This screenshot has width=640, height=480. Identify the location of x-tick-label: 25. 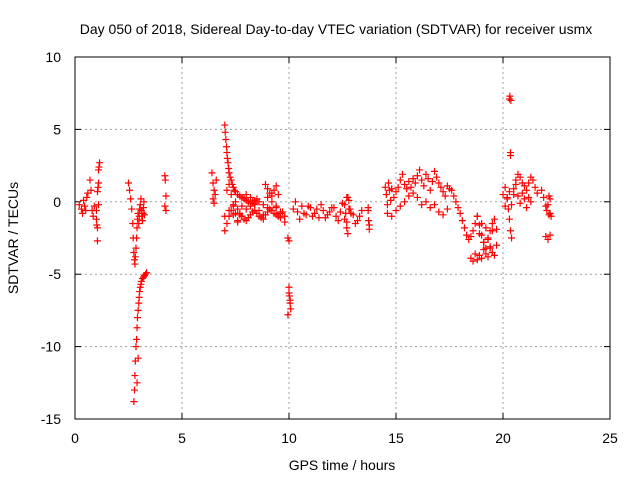
(610, 438).